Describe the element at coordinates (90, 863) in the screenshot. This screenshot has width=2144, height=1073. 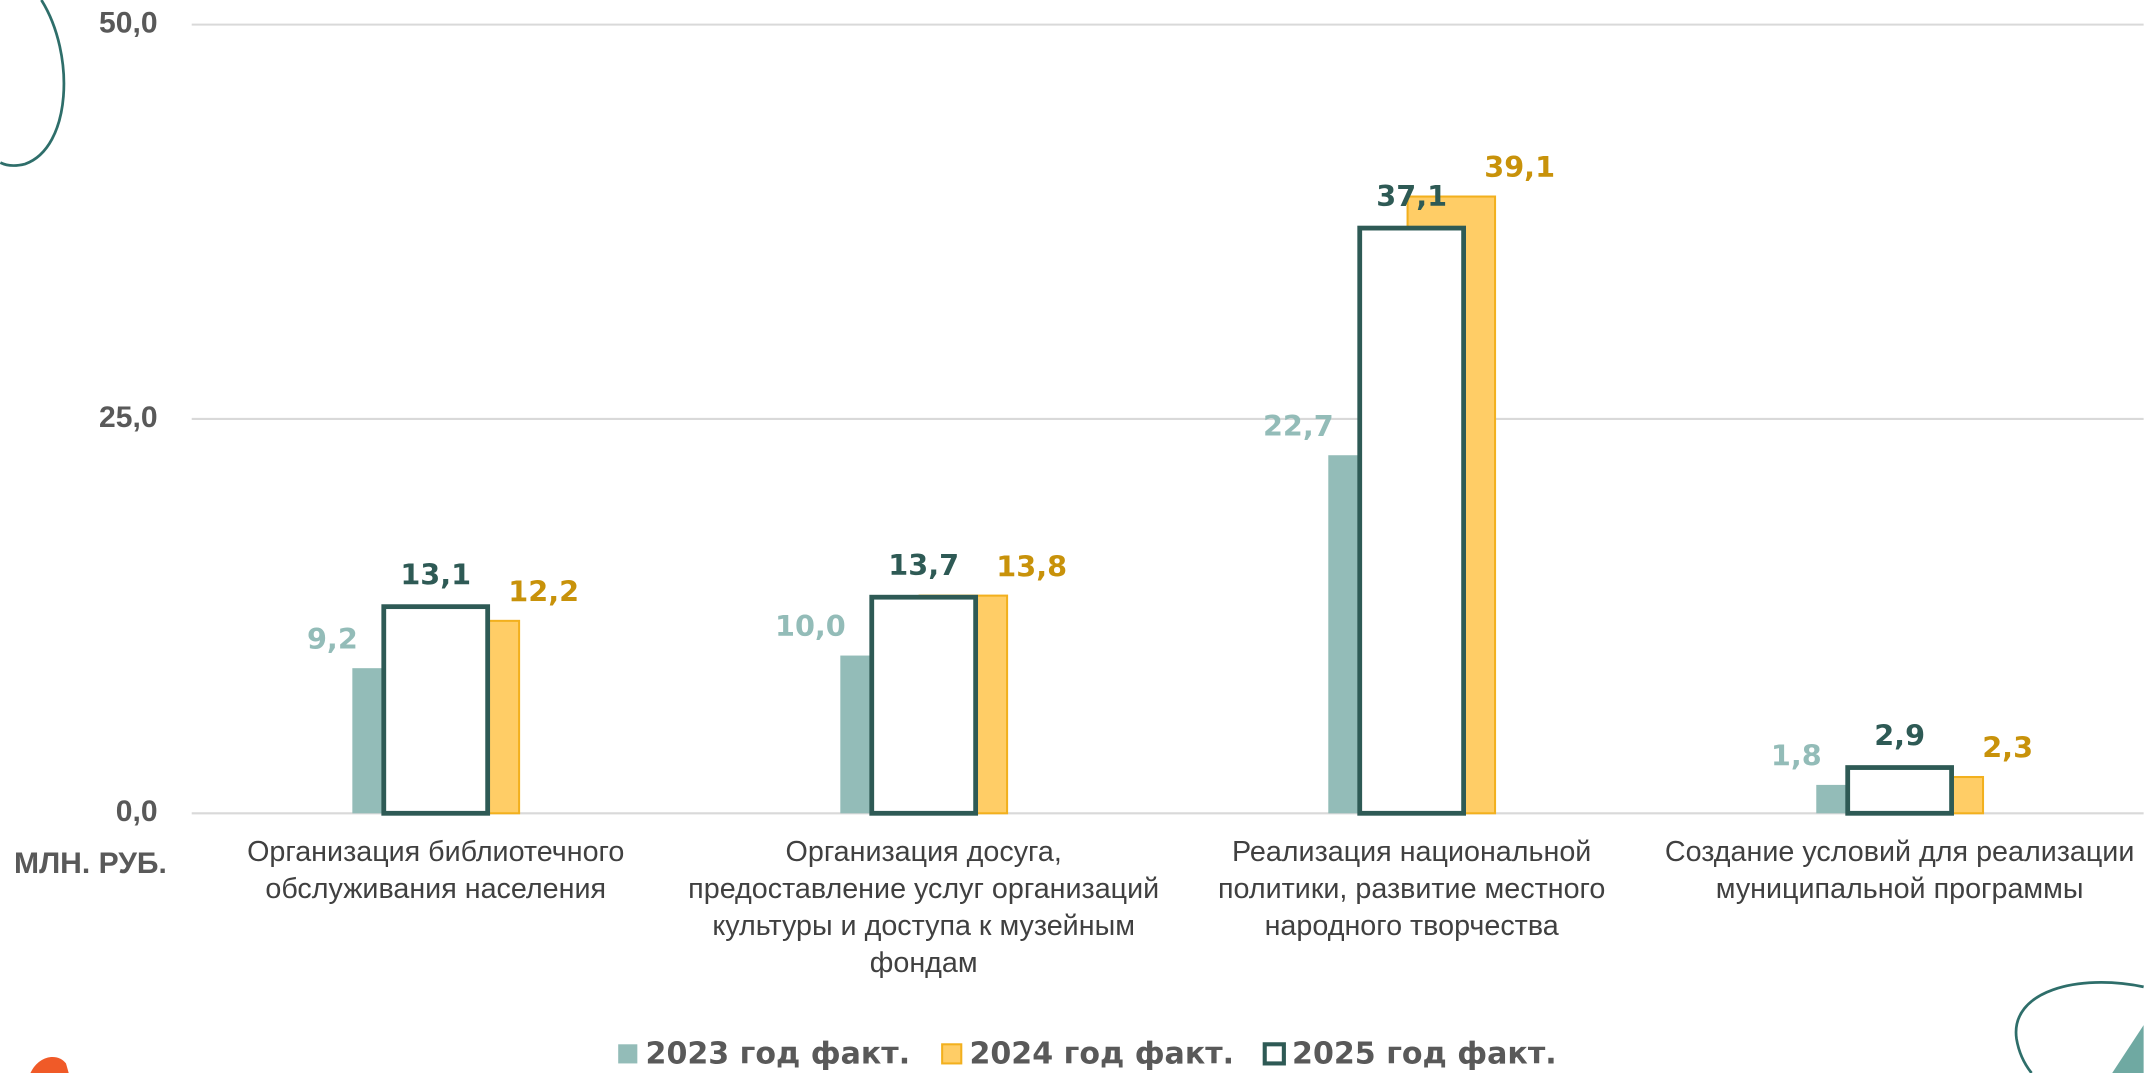
I see `y-unit-label: МЛН. РУБ.` at that location.